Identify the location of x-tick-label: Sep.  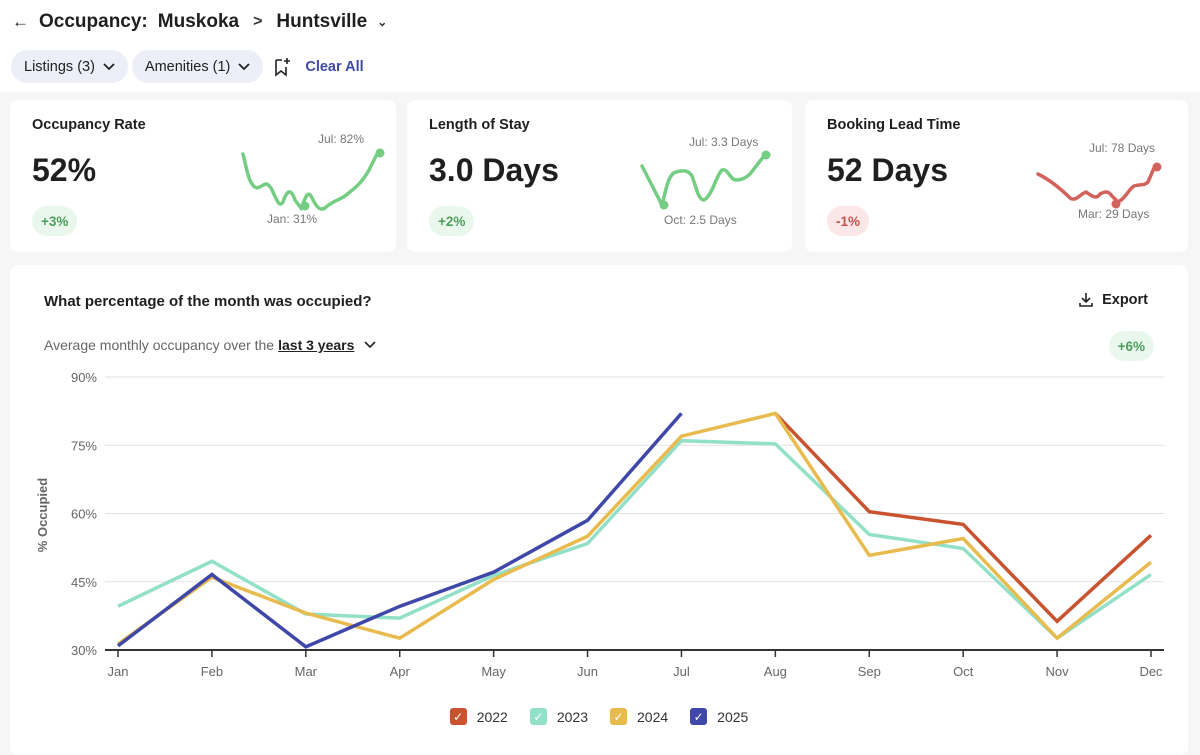
(869, 671).